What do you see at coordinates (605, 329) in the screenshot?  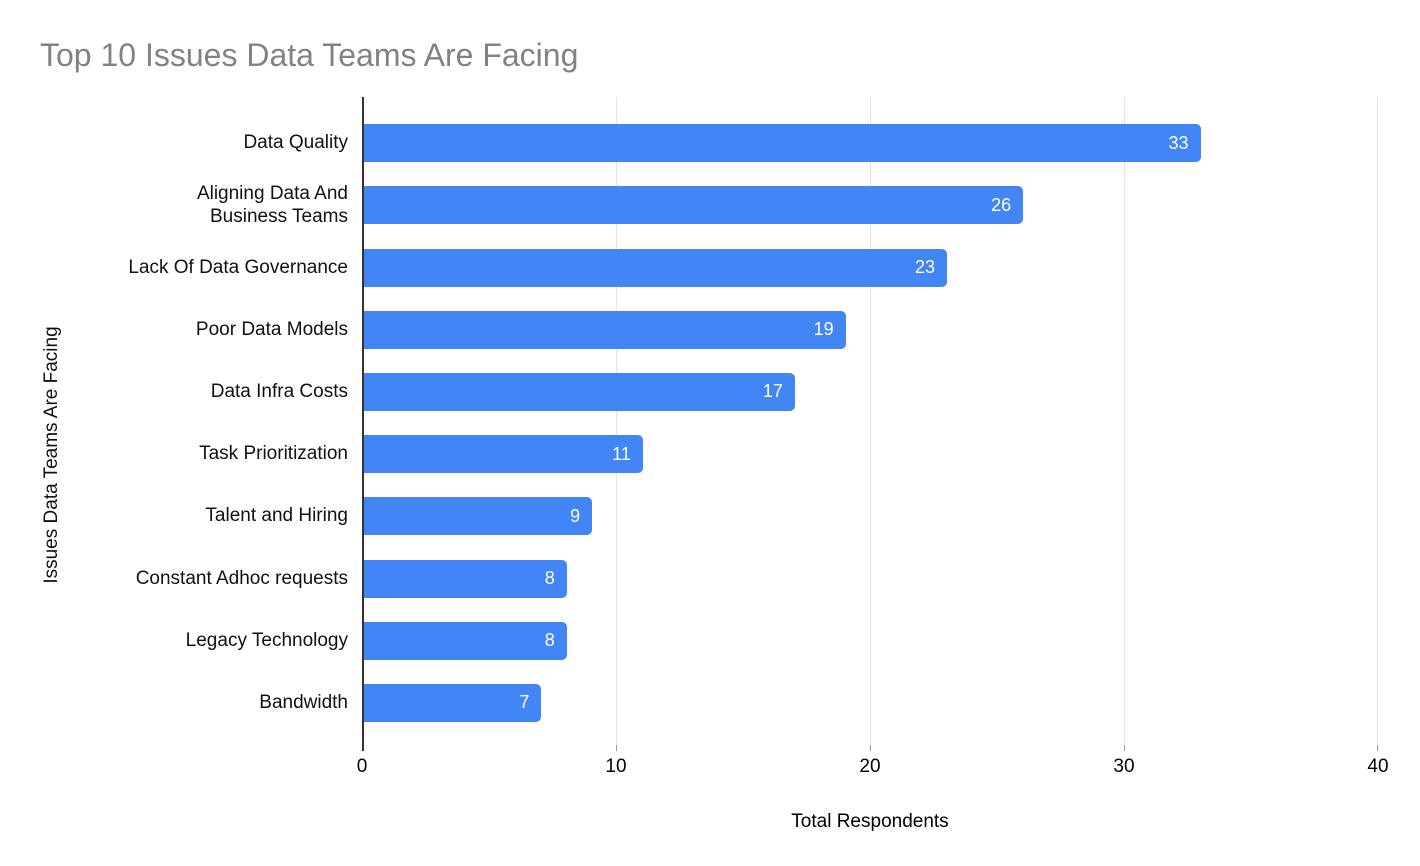 I see `bar-3: 19` at bounding box center [605, 329].